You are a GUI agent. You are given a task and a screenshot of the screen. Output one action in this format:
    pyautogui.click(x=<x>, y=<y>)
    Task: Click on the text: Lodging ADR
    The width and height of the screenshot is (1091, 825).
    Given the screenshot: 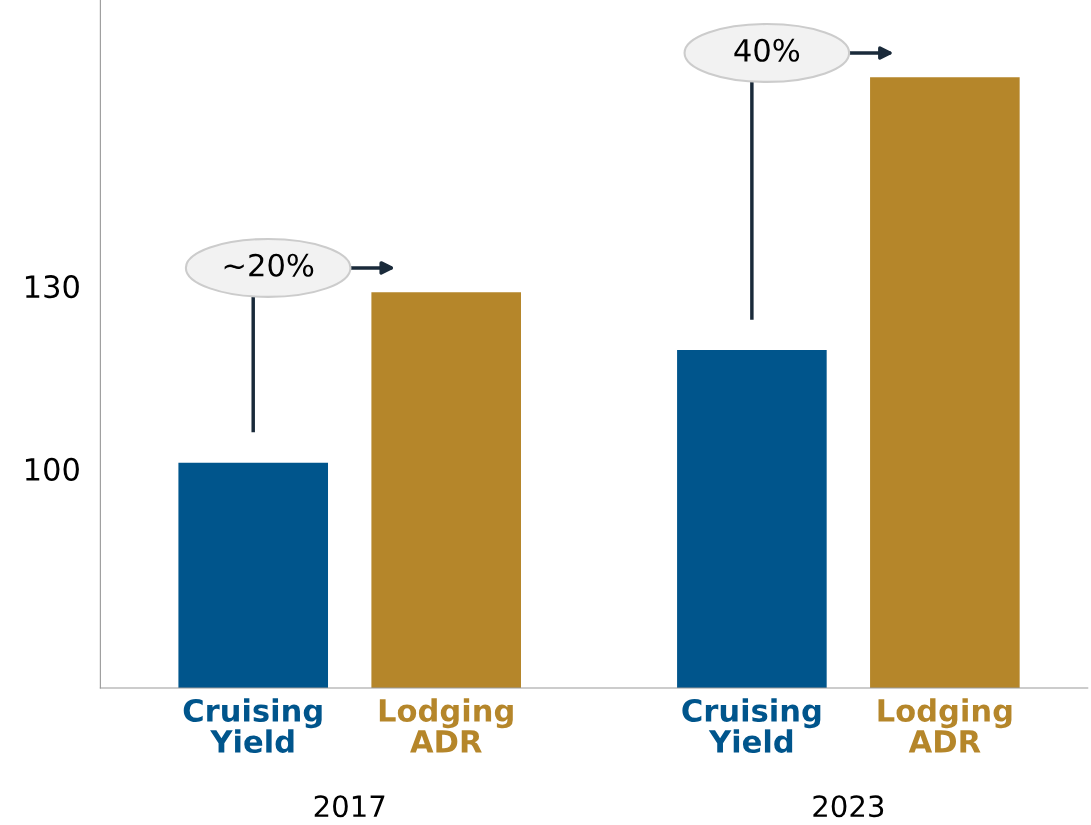 What is the action you would take?
    pyautogui.click(x=446, y=725)
    